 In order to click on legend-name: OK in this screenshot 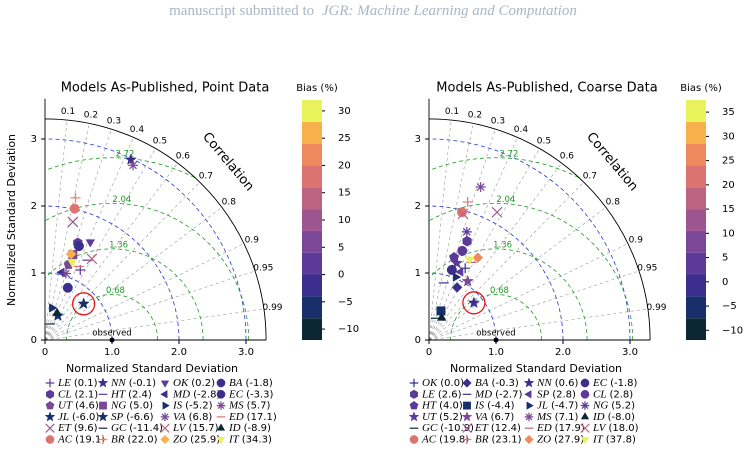, I will do `click(181, 383)`.